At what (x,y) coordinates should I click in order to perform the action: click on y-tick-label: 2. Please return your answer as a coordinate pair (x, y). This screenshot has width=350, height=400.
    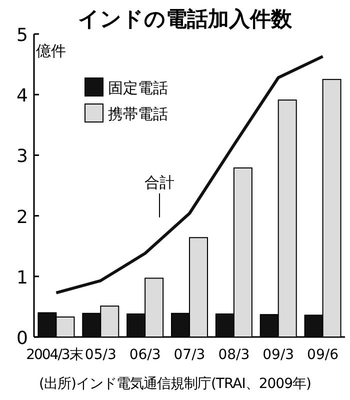
    Looking at the image, I should click on (22, 217).